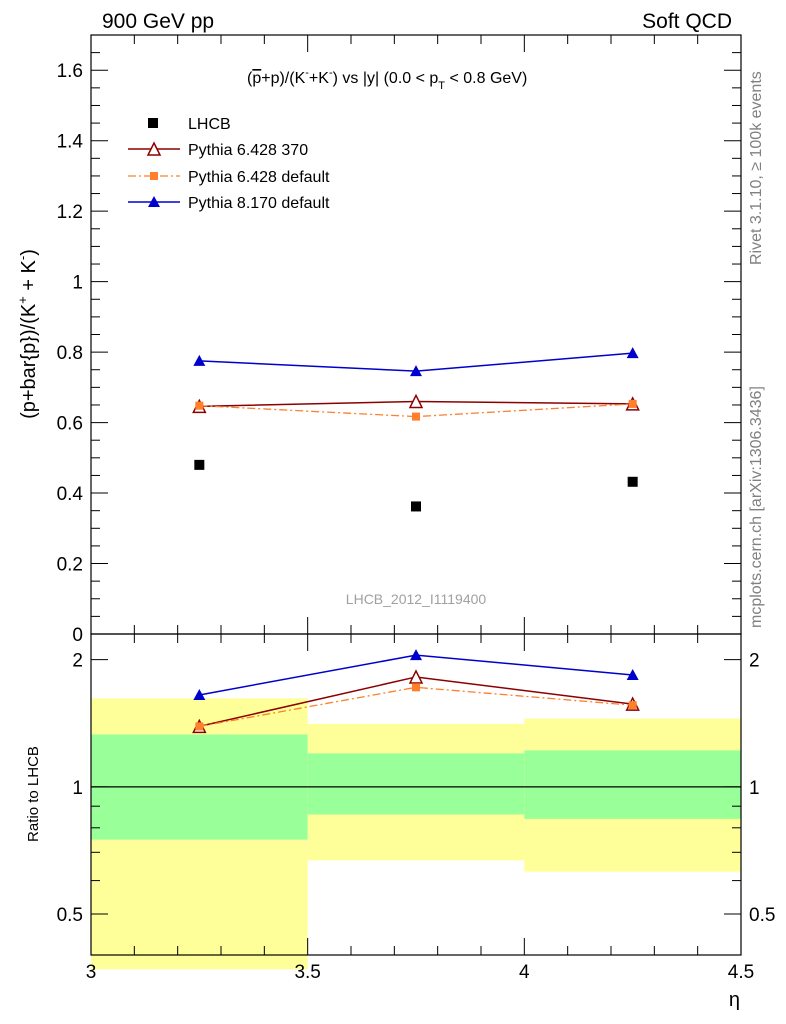 The height and width of the screenshot is (1024, 786). Describe the element at coordinates (70, 915) in the screenshot. I see `ratio-ytick-label: 0.5` at that location.